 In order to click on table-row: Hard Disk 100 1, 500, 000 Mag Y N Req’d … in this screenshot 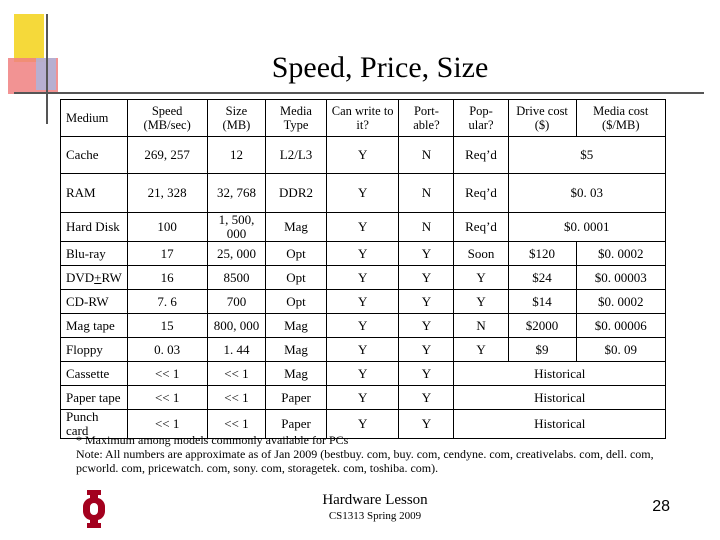, I will do `click(363, 227)`.